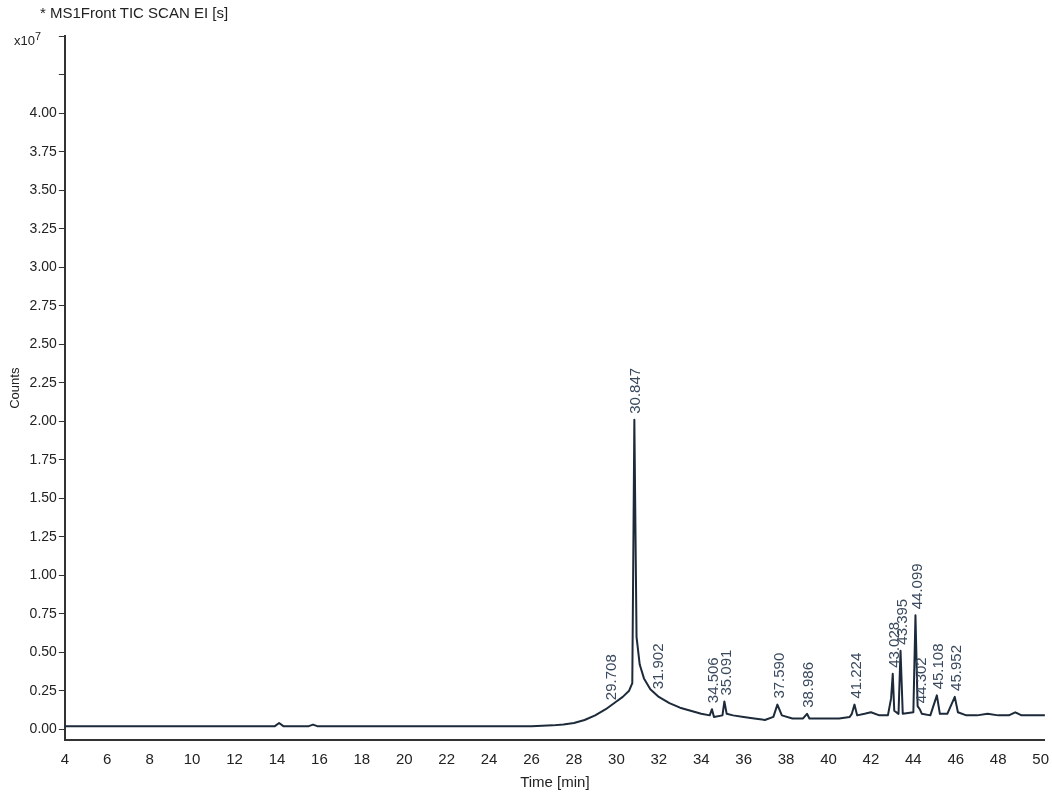 This screenshot has height=798, width=1052. What do you see at coordinates (531, 759) in the screenshot?
I see `x-tick-label: 26` at bounding box center [531, 759].